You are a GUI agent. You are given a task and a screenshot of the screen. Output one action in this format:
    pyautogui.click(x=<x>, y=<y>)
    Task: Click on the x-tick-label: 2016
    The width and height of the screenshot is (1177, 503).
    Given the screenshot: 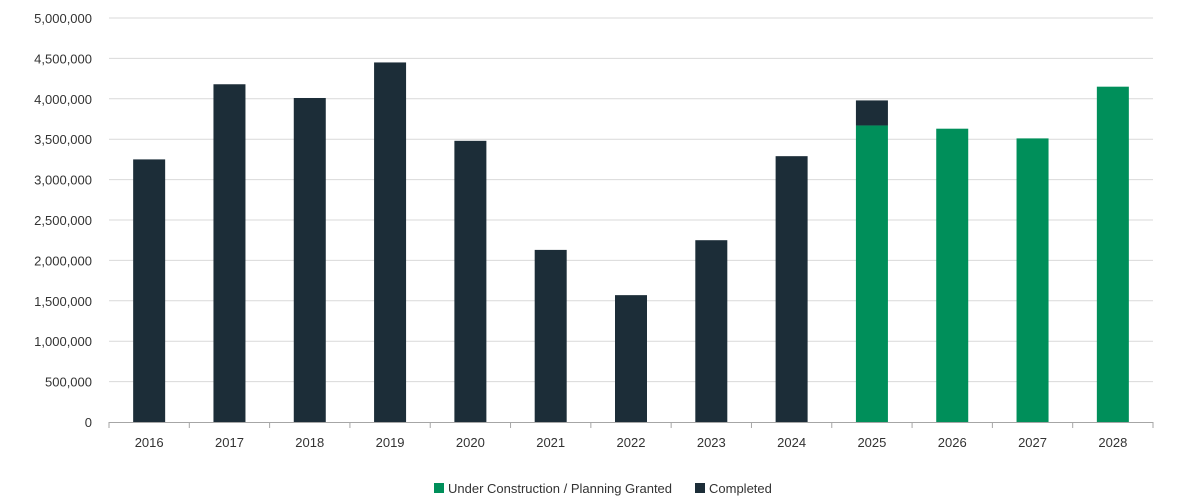 What is the action you would take?
    pyautogui.click(x=149, y=442)
    